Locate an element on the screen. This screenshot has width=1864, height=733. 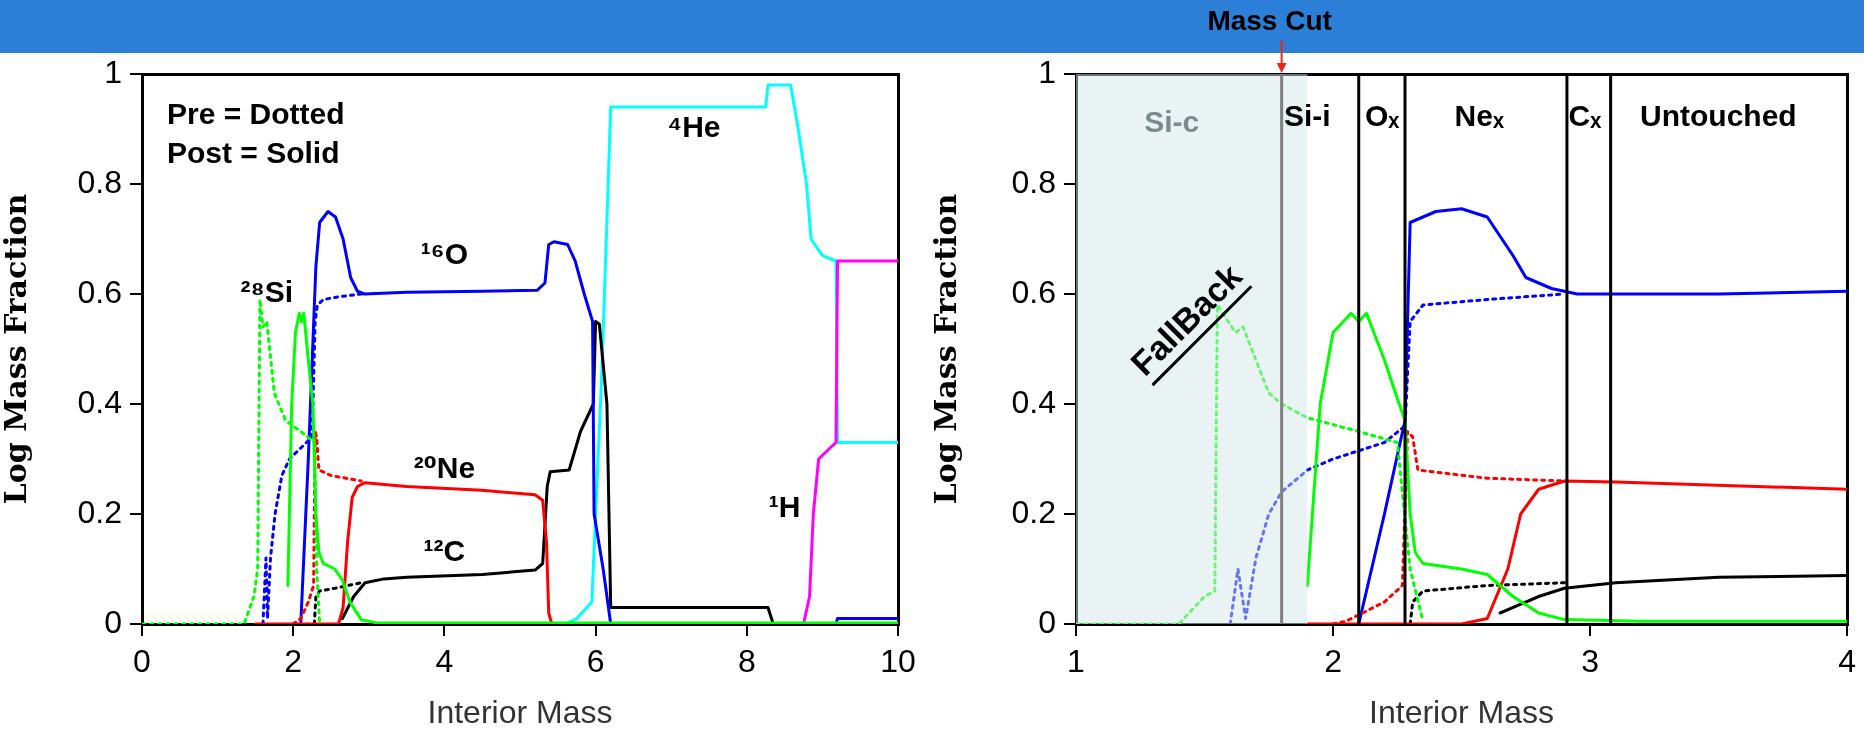
annotation: Cₓ is located at coordinates (1585, 116).